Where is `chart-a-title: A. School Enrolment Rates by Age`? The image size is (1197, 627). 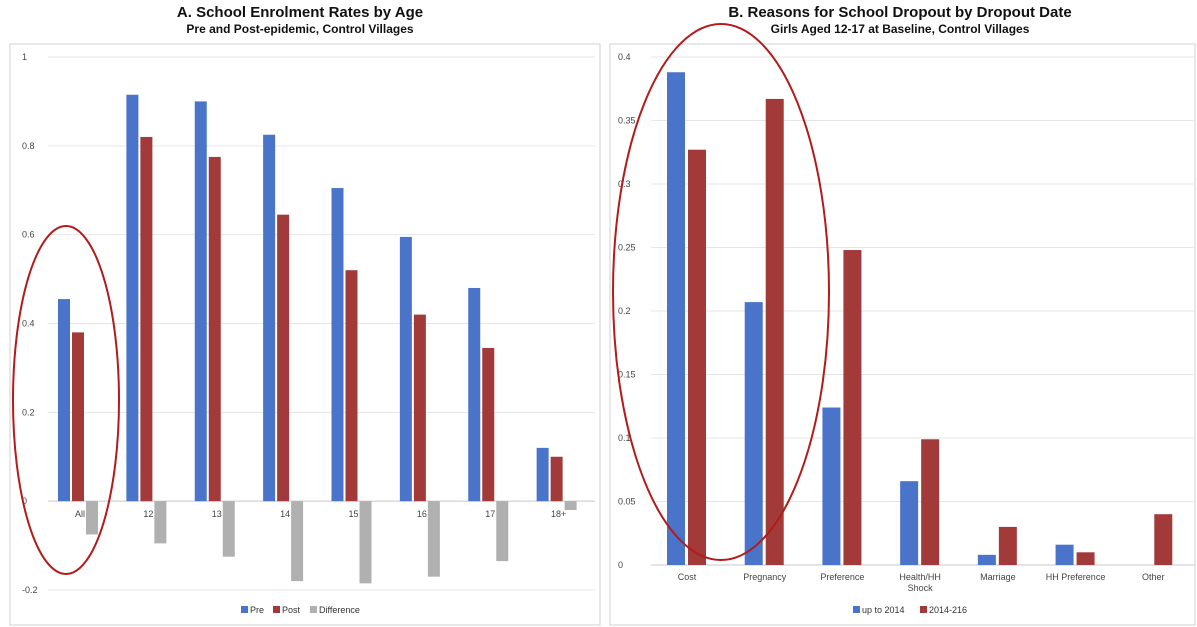
chart-a-title: A. School Enrolment Rates by Age is located at coordinates (300, 12).